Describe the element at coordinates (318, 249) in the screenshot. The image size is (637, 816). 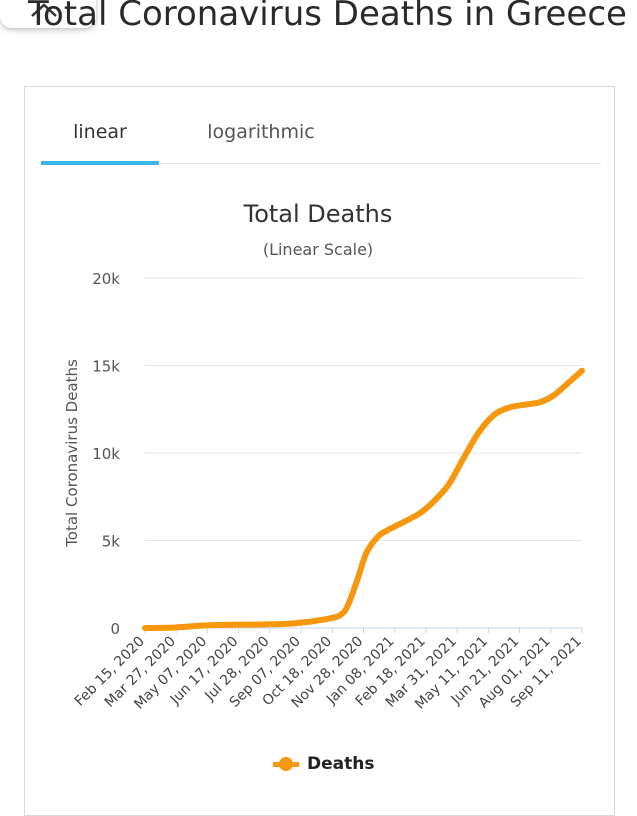
I see `chart-subtitle: (Linear Scale)` at that location.